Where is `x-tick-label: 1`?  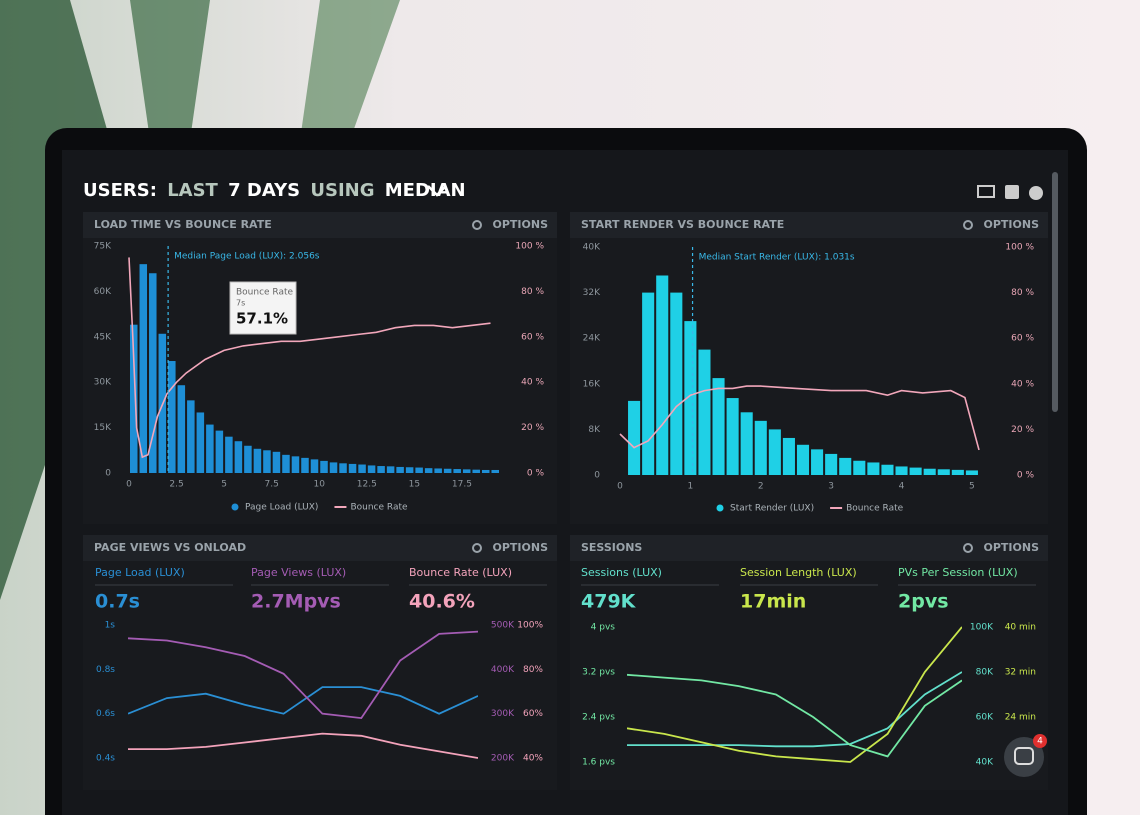
x-tick-label: 1 is located at coordinates (691, 487).